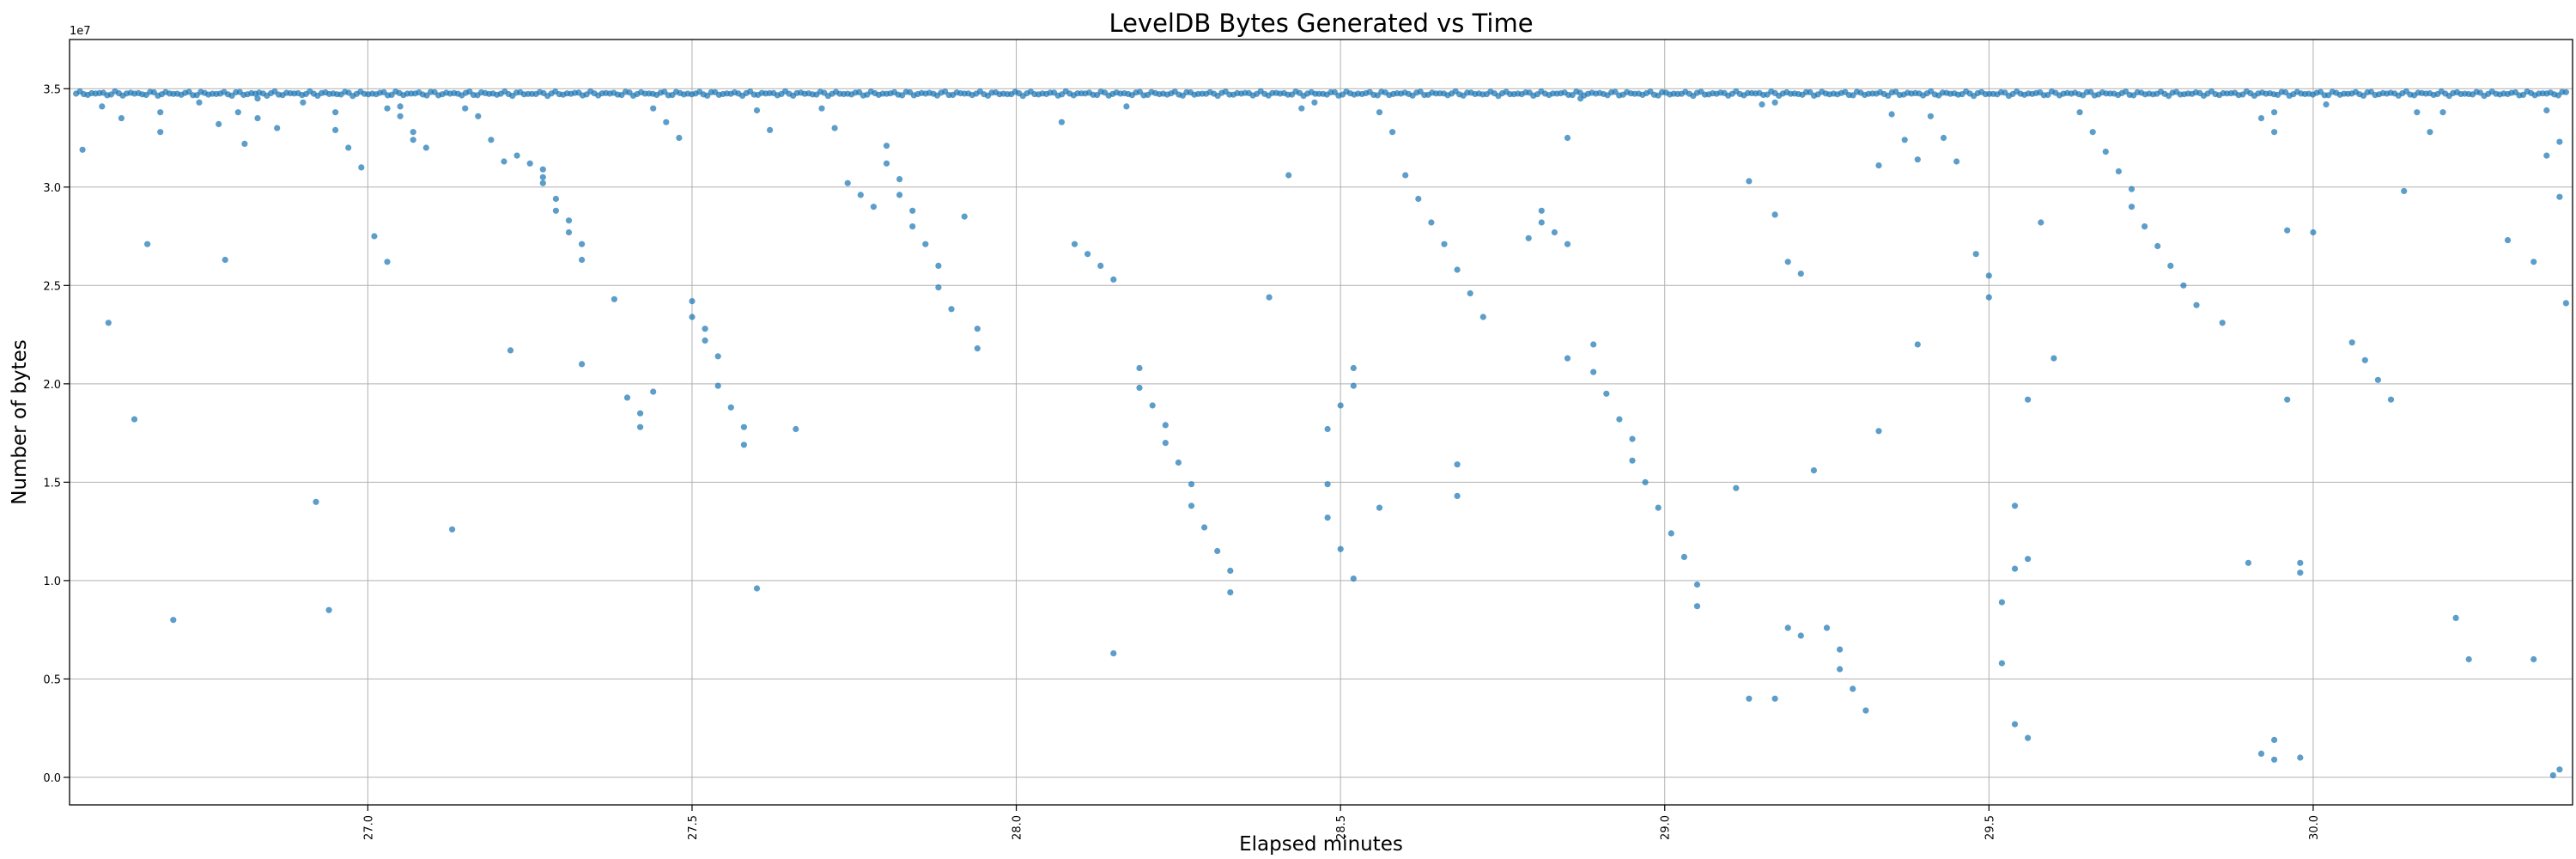 The height and width of the screenshot is (859, 2576). I want to click on y-tick-label: 0.5, so click(52, 679).